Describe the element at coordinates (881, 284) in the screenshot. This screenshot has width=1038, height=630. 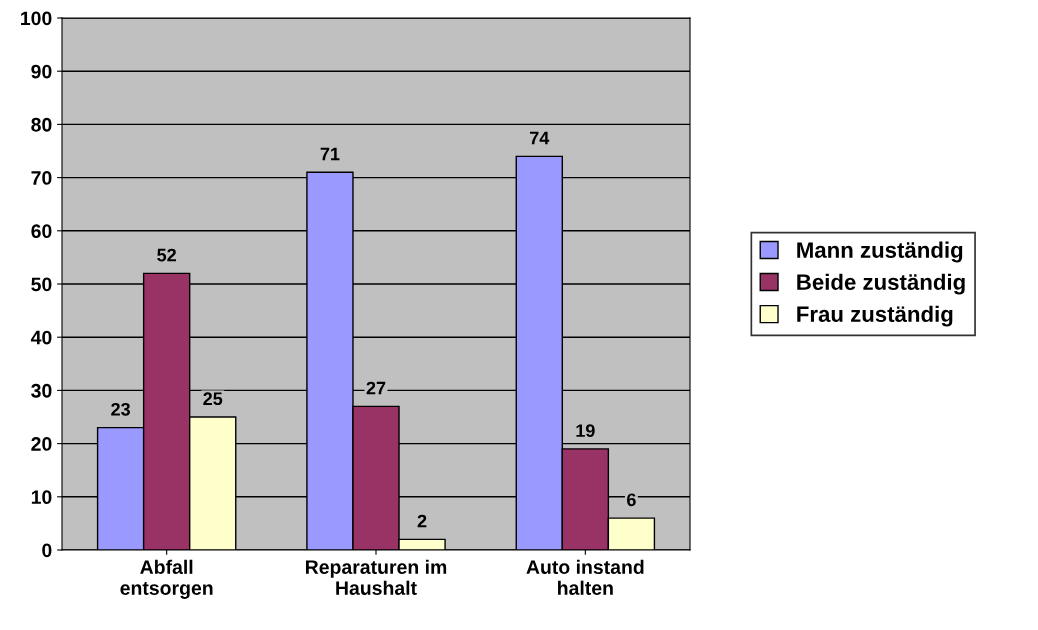
I see `legend-label: Beide zuständig` at that location.